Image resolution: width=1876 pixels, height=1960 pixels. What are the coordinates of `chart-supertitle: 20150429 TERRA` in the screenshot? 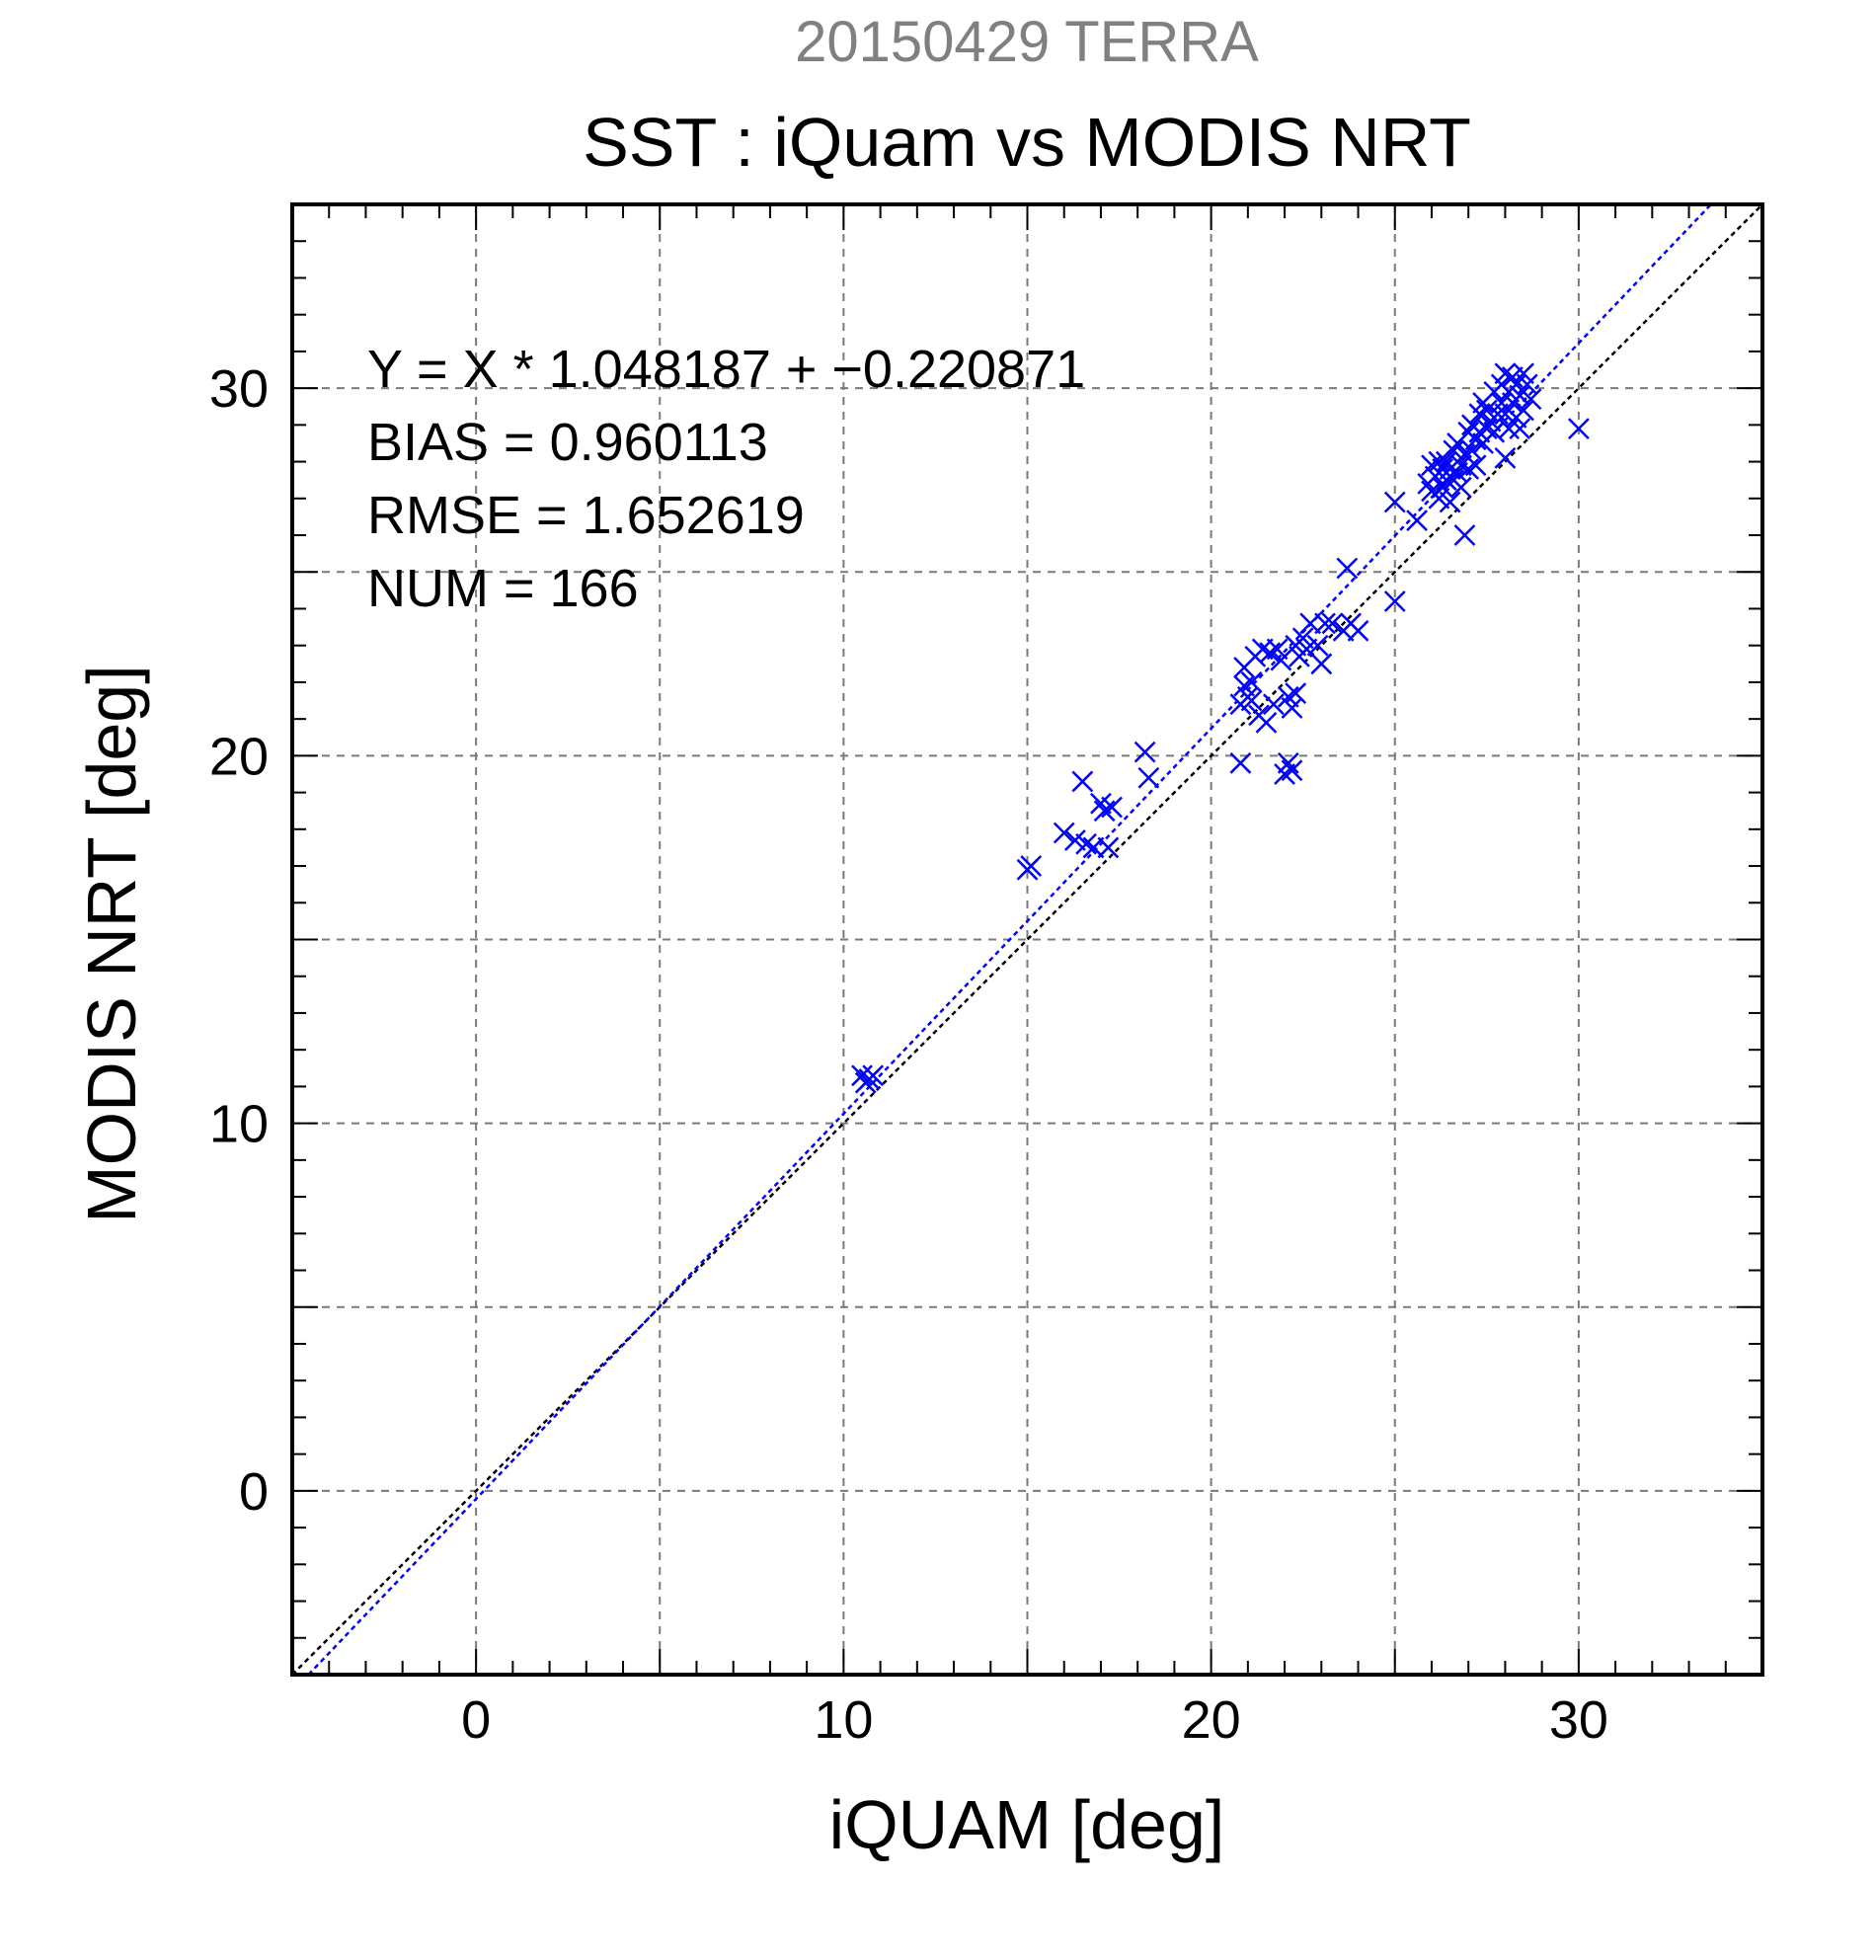 It's located at (1027, 42).